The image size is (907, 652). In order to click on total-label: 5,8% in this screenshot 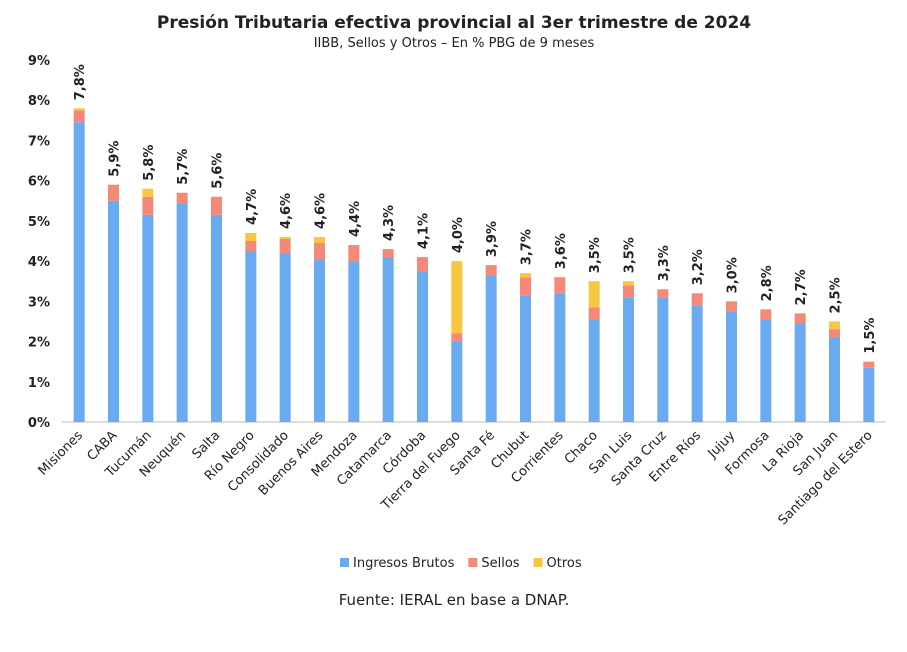, I will do `click(149, 163)`.